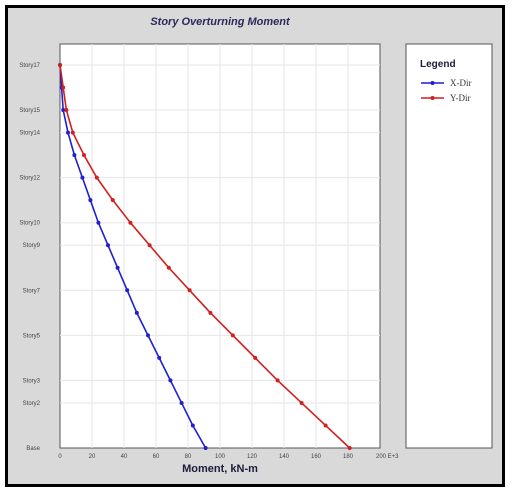  I want to click on legend-items: X-Dir Y-Dir, so click(446, 90).